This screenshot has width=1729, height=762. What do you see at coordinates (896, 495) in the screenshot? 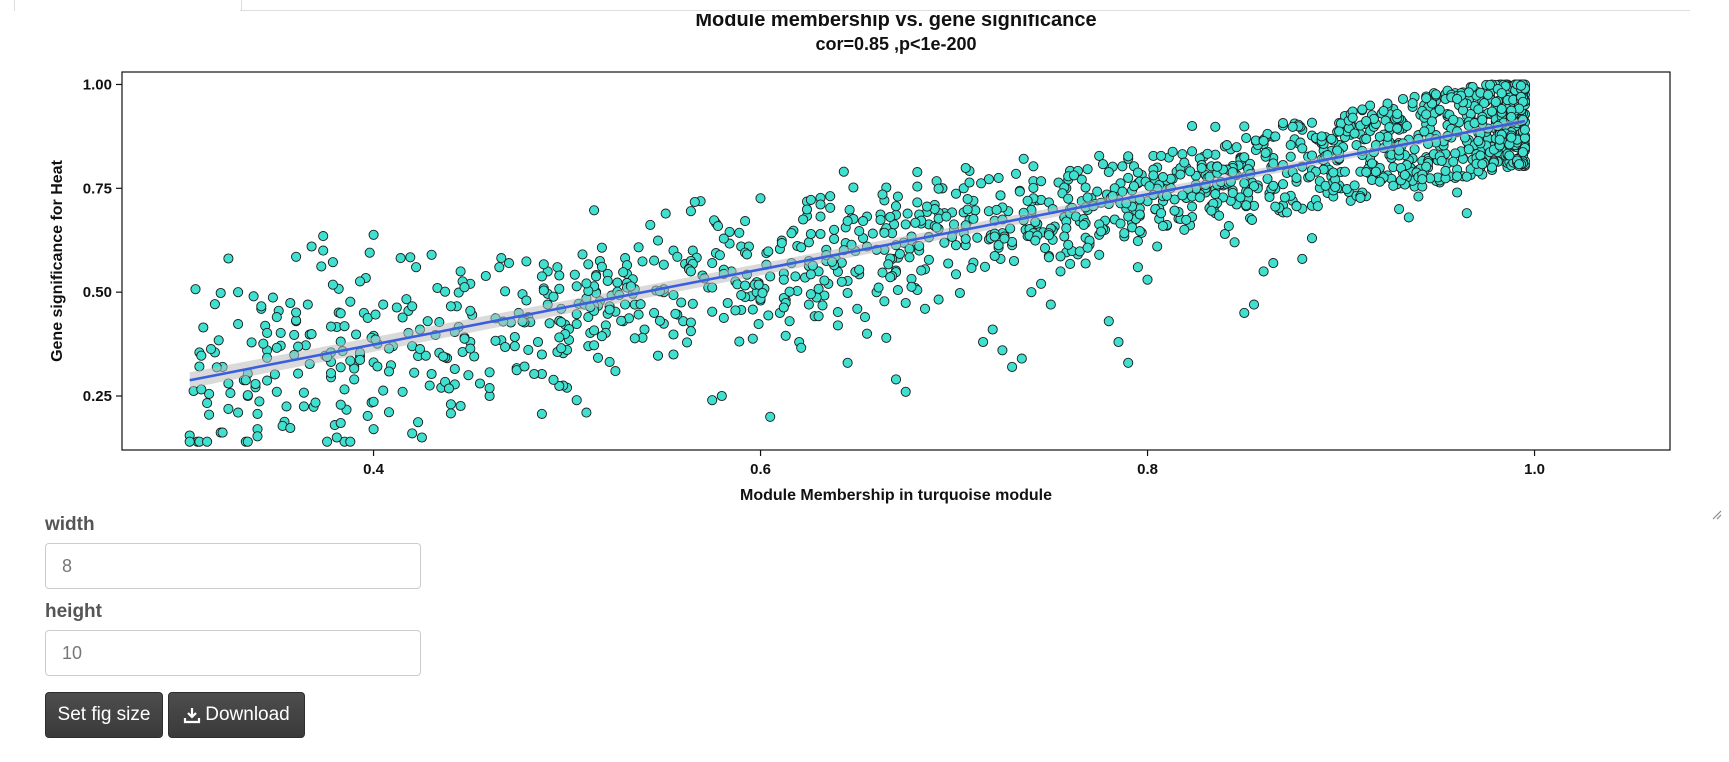
I see `x-axis-label: Module Membership in turquoise module` at bounding box center [896, 495].